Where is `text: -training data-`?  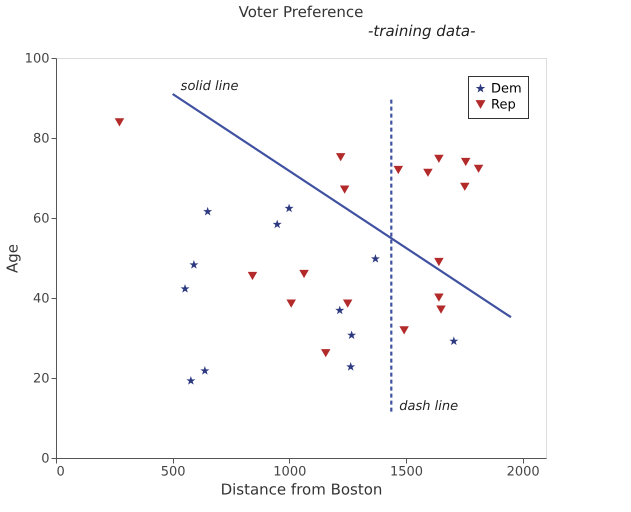 text: -training data- is located at coordinates (422, 31).